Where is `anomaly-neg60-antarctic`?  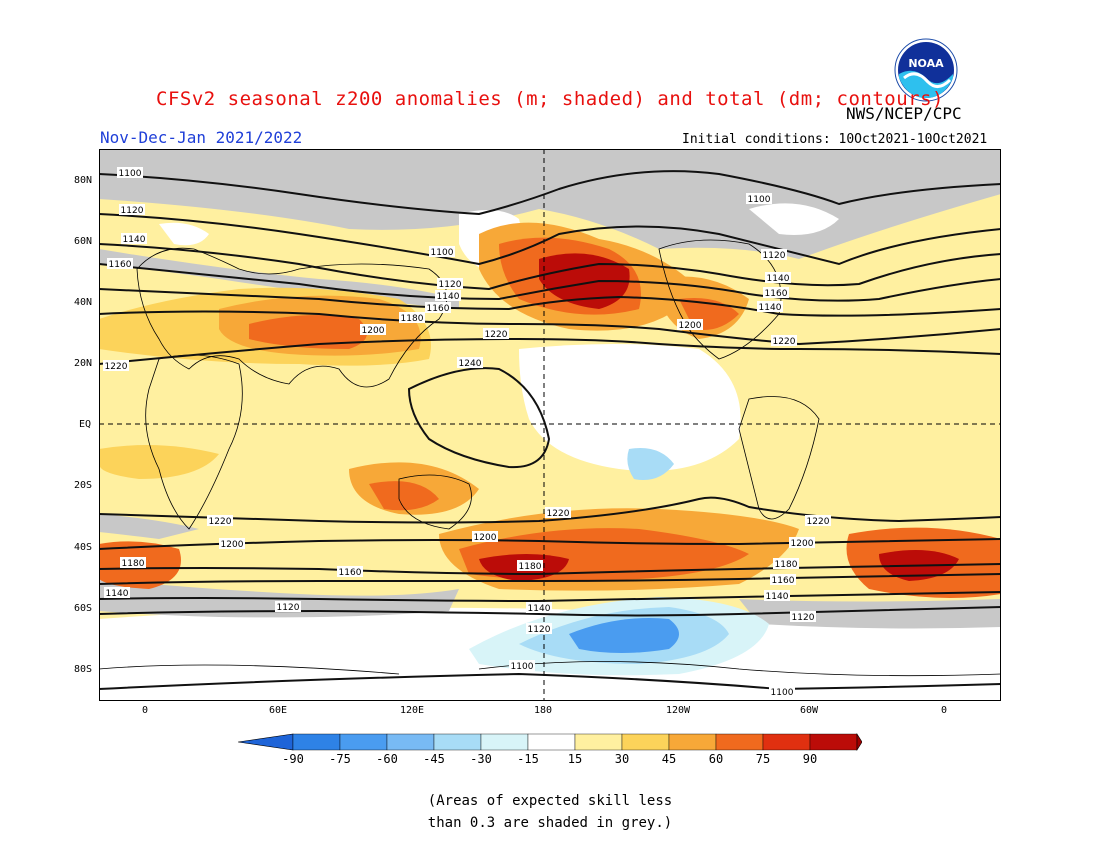 anomaly-neg60-antarctic is located at coordinates (624, 635).